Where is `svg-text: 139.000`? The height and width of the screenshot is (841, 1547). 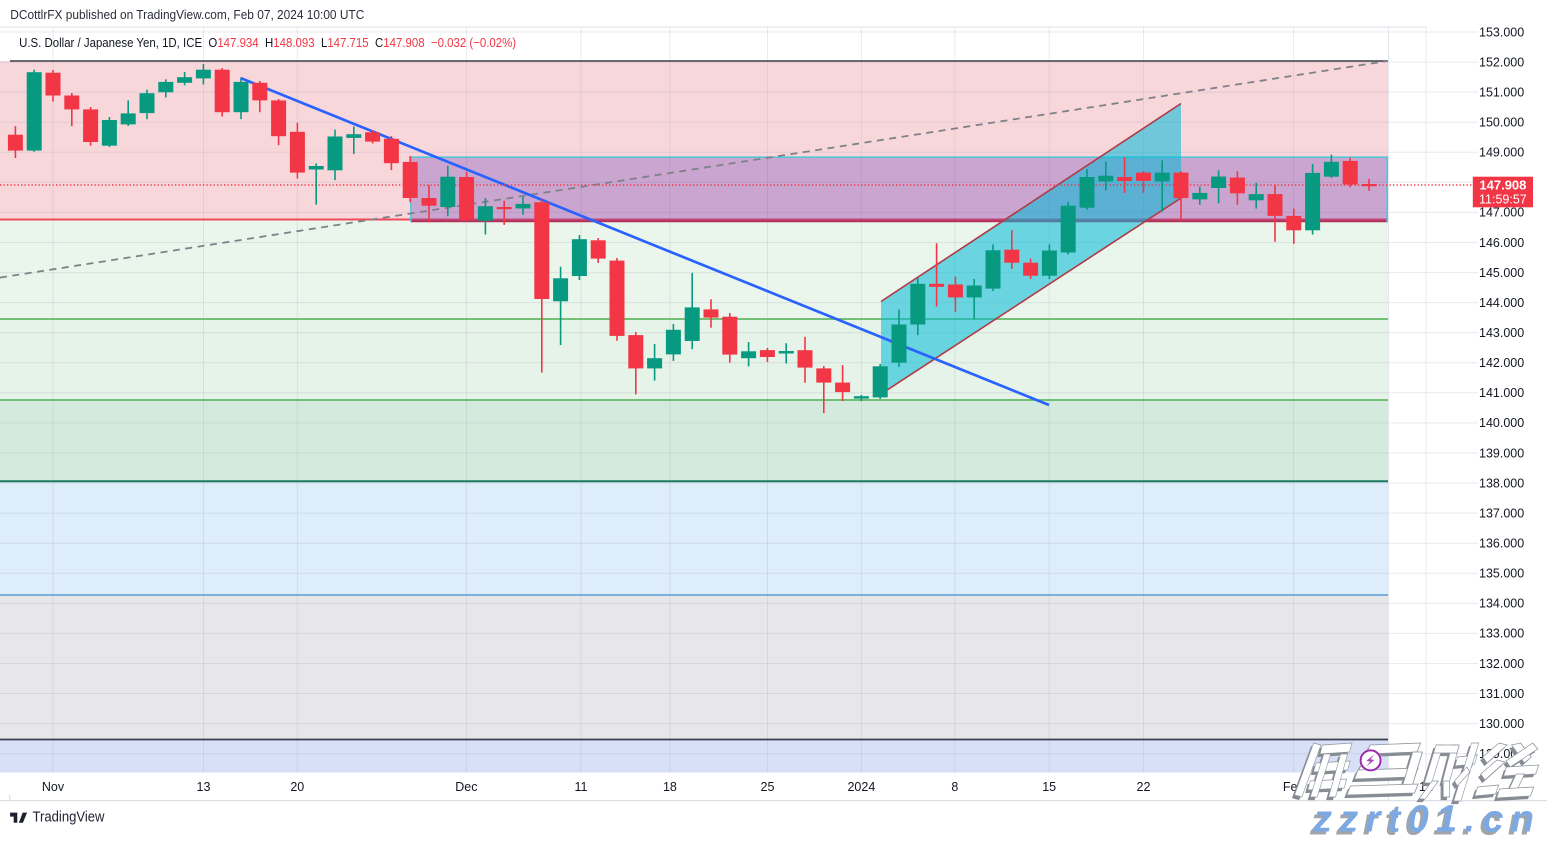
svg-text: 139.000 is located at coordinates (1501, 453).